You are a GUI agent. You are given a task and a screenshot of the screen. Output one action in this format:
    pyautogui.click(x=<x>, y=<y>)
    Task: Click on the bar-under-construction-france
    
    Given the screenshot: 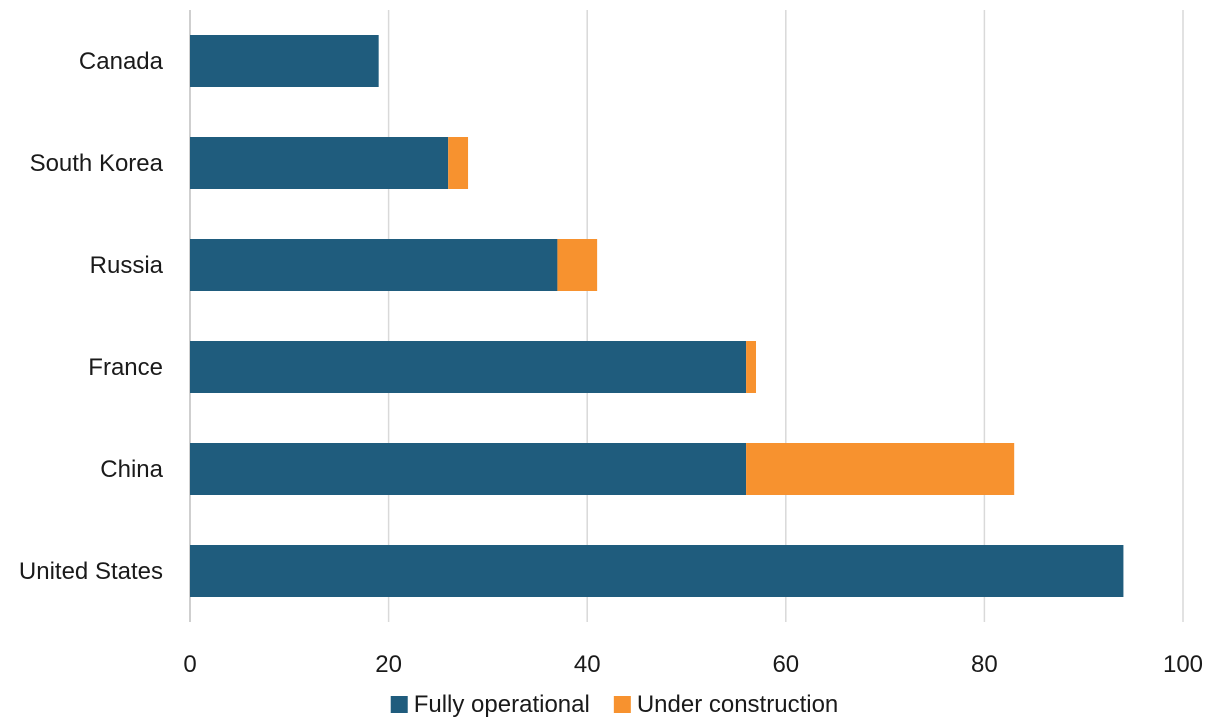 What is the action you would take?
    pyautogui.click(x=751, y=367)
    